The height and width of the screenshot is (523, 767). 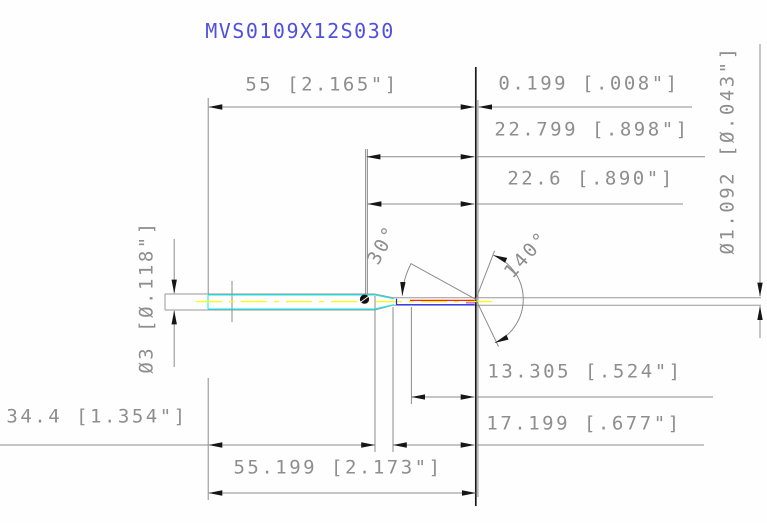 What do you see at coordinates (97, 416) in the screenshot?
I see `dim-text-shank-34-4: 34.4 [1.354"]` at bounding box center [97, 416].